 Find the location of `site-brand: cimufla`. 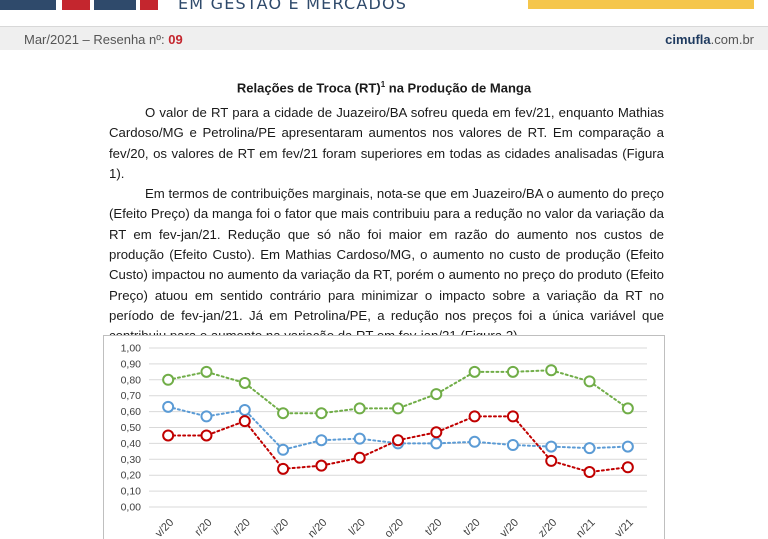

site-brand: cimufla is located at coordinates (688, 39).